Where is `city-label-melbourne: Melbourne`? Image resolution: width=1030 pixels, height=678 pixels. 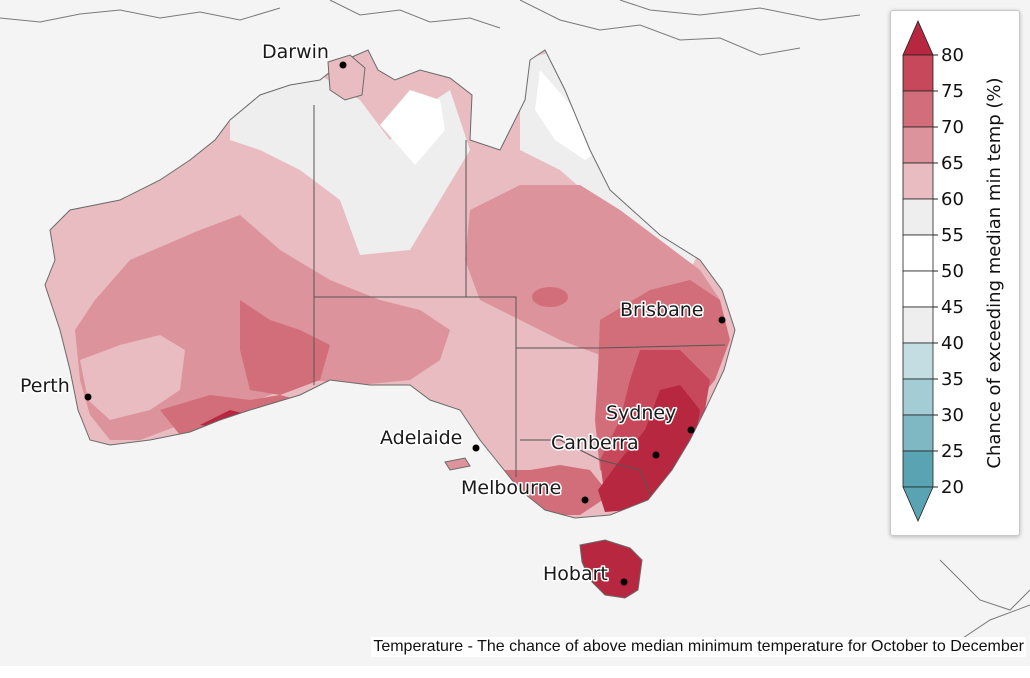
city-label-melbourne: Melbourne is located at coordinates (511, 488).